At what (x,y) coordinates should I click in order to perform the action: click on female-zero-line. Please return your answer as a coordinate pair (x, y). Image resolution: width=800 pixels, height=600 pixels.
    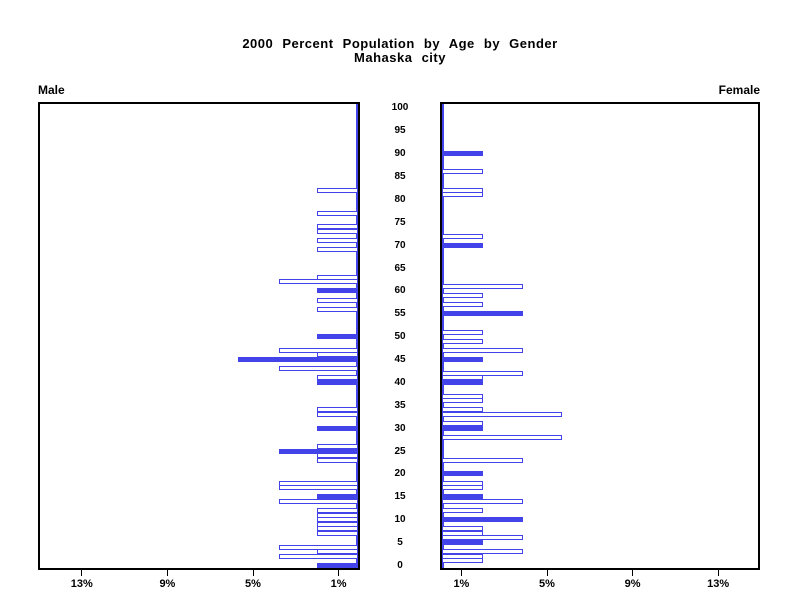
    Looking at the image, I should click on (443, 336).